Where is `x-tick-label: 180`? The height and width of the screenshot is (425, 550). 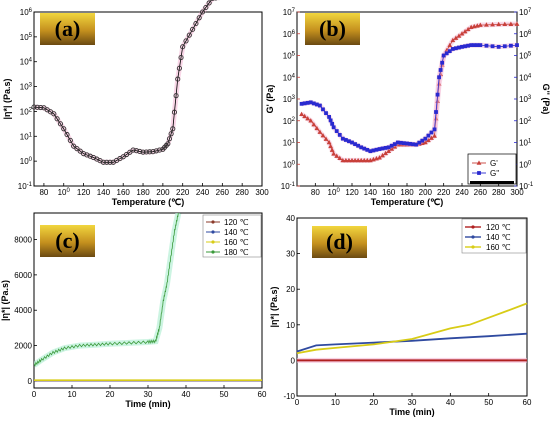
x-tick-label: 180 is located at coordinates (407, 192).